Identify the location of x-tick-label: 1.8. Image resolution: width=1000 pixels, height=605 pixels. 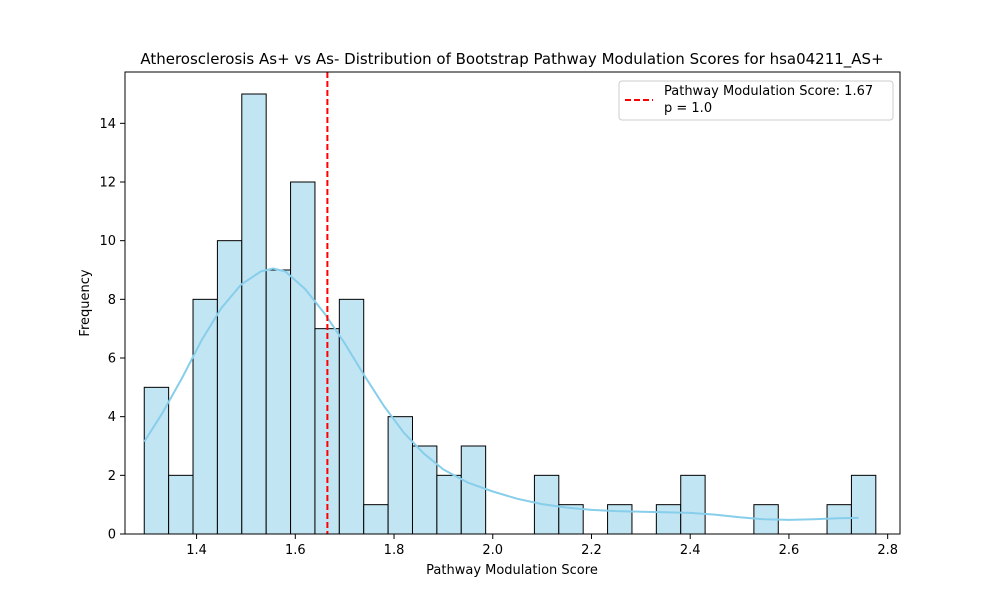
(394, 550).